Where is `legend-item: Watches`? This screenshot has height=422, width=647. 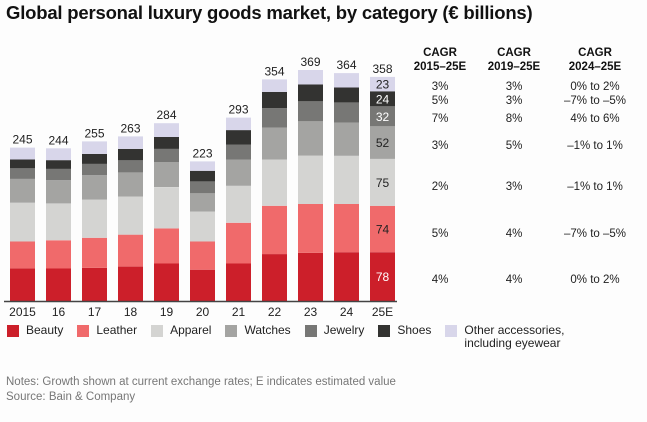
legend-item: Watches is located at coordinates (258, 336).